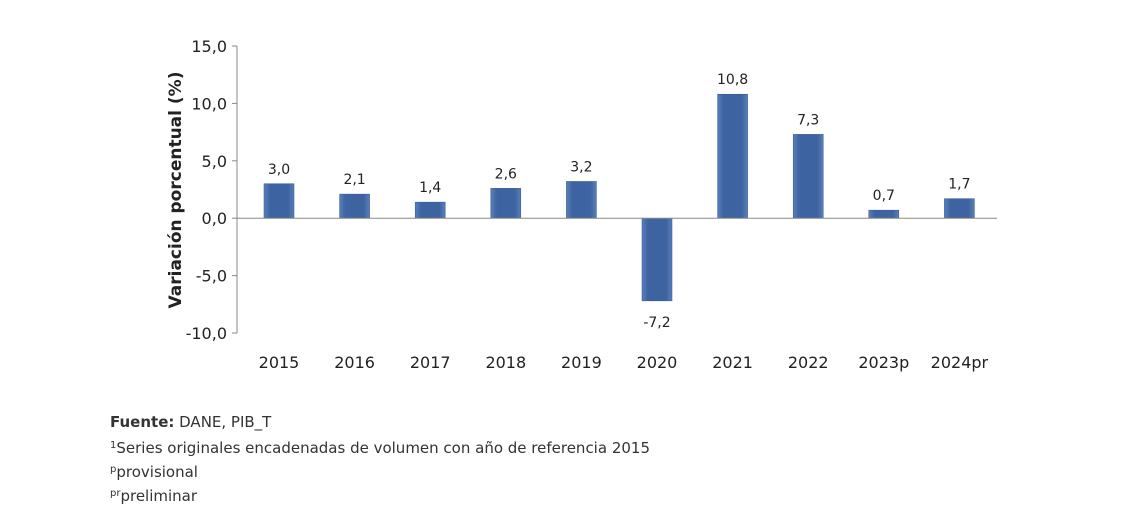 This screenshot has height=508, width=1147. Describe the element at coordinates (808, 120) in the screenshot. I see `data-label: 7,3` at that location.